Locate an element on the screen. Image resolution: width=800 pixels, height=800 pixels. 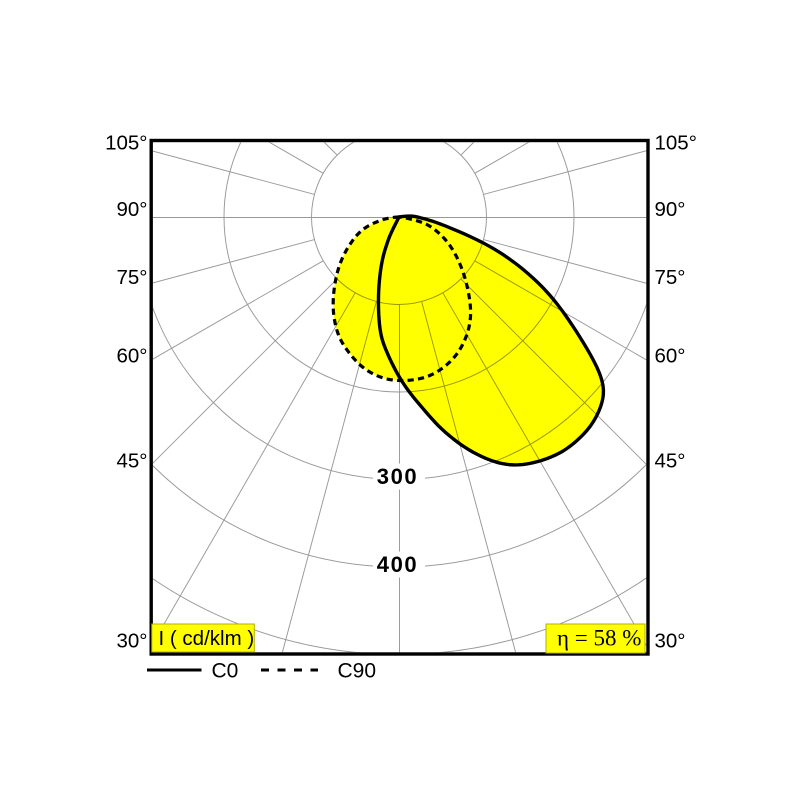
svg-text: C90 is located at coordinates (357, 671).